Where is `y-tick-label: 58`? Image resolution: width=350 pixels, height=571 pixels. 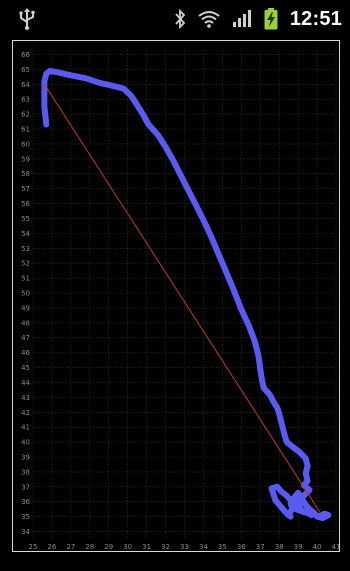
y-tick-label: 58 is located at coordinates (25, 174).